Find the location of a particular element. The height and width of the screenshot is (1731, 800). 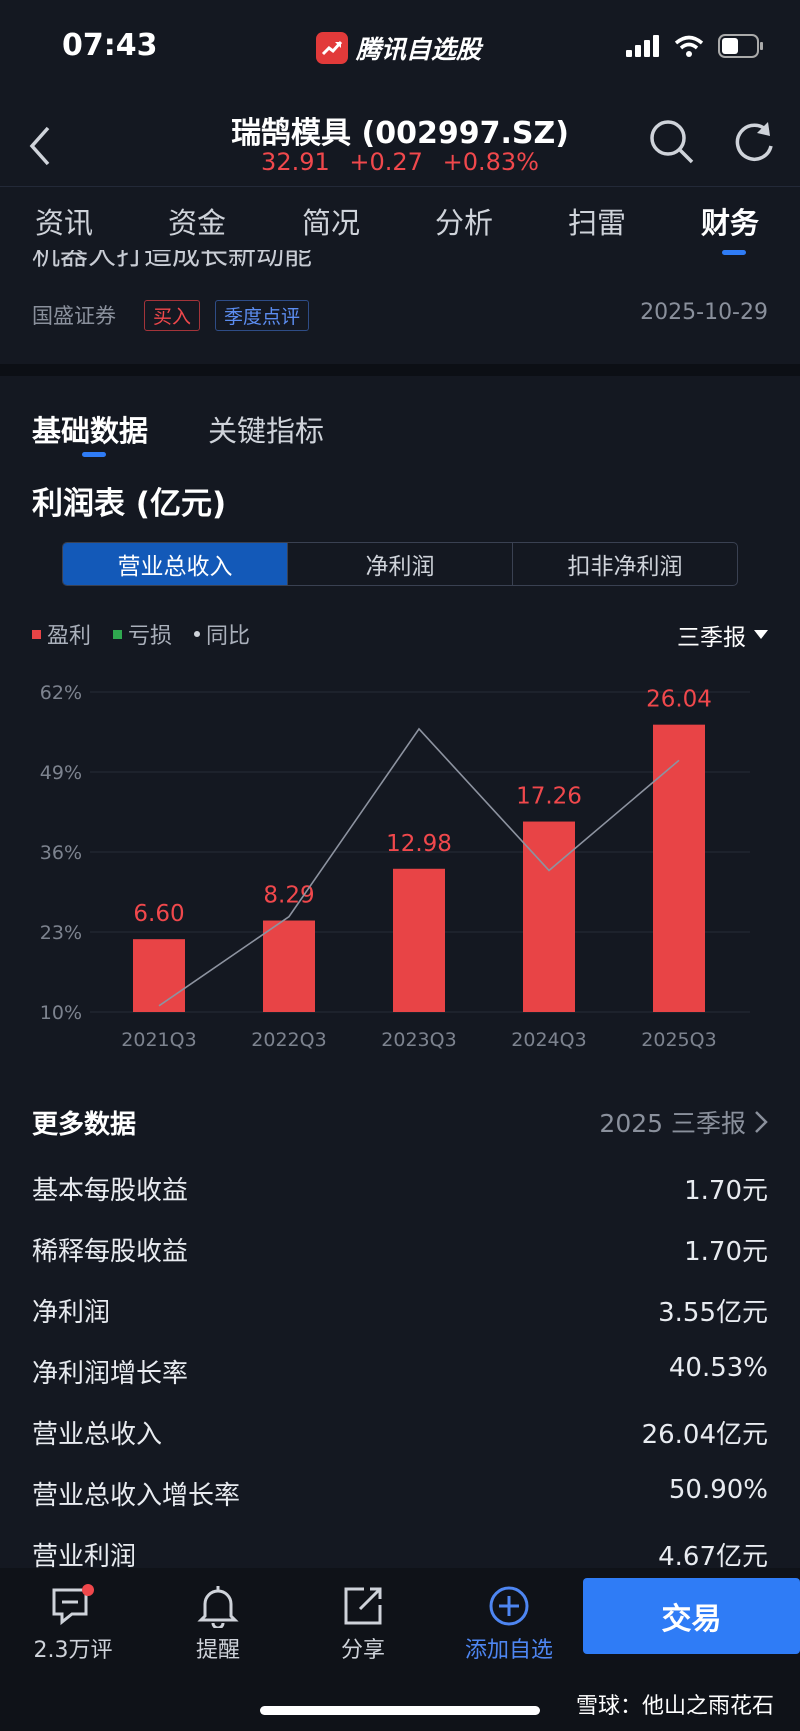

tab-bar: 资讯 资金 简况 分析 扫雷 财务 is located at coordinates (400, 230).